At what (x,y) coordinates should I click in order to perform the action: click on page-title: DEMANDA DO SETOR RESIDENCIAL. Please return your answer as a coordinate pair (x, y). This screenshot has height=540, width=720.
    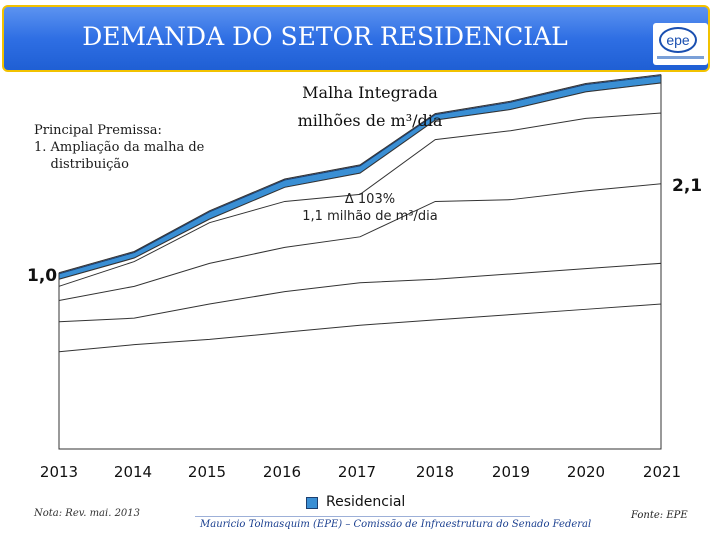
    Looking at the image, I should click on (325, 36).